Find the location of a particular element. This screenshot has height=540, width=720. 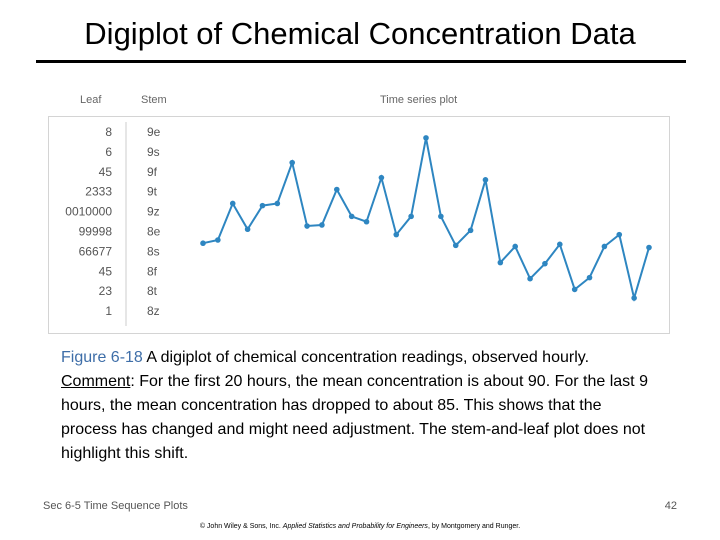

leaf-column-header: Leaf is located at coordinates (91, 100).